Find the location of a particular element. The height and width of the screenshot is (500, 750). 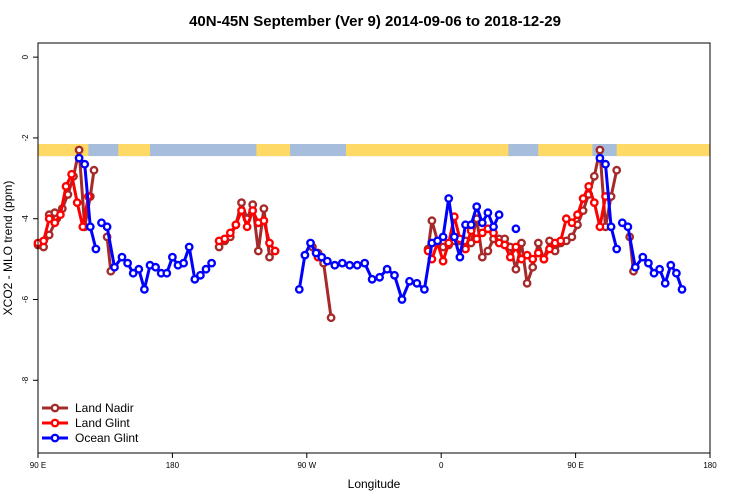

legend-item-land-glint: Land Glint is located at coordinates (86, 423).